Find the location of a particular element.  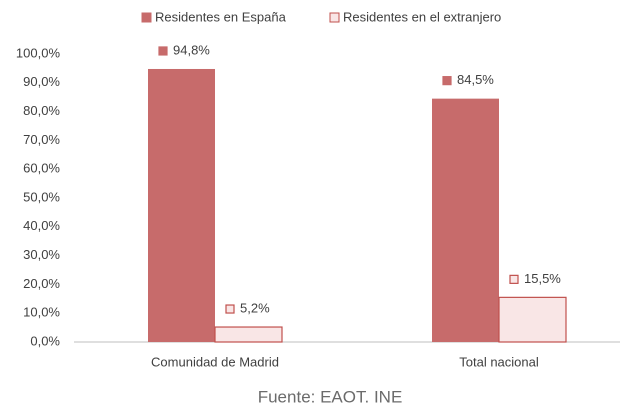

y-tick-label: 50,0% is located at coordinates (41, 196).